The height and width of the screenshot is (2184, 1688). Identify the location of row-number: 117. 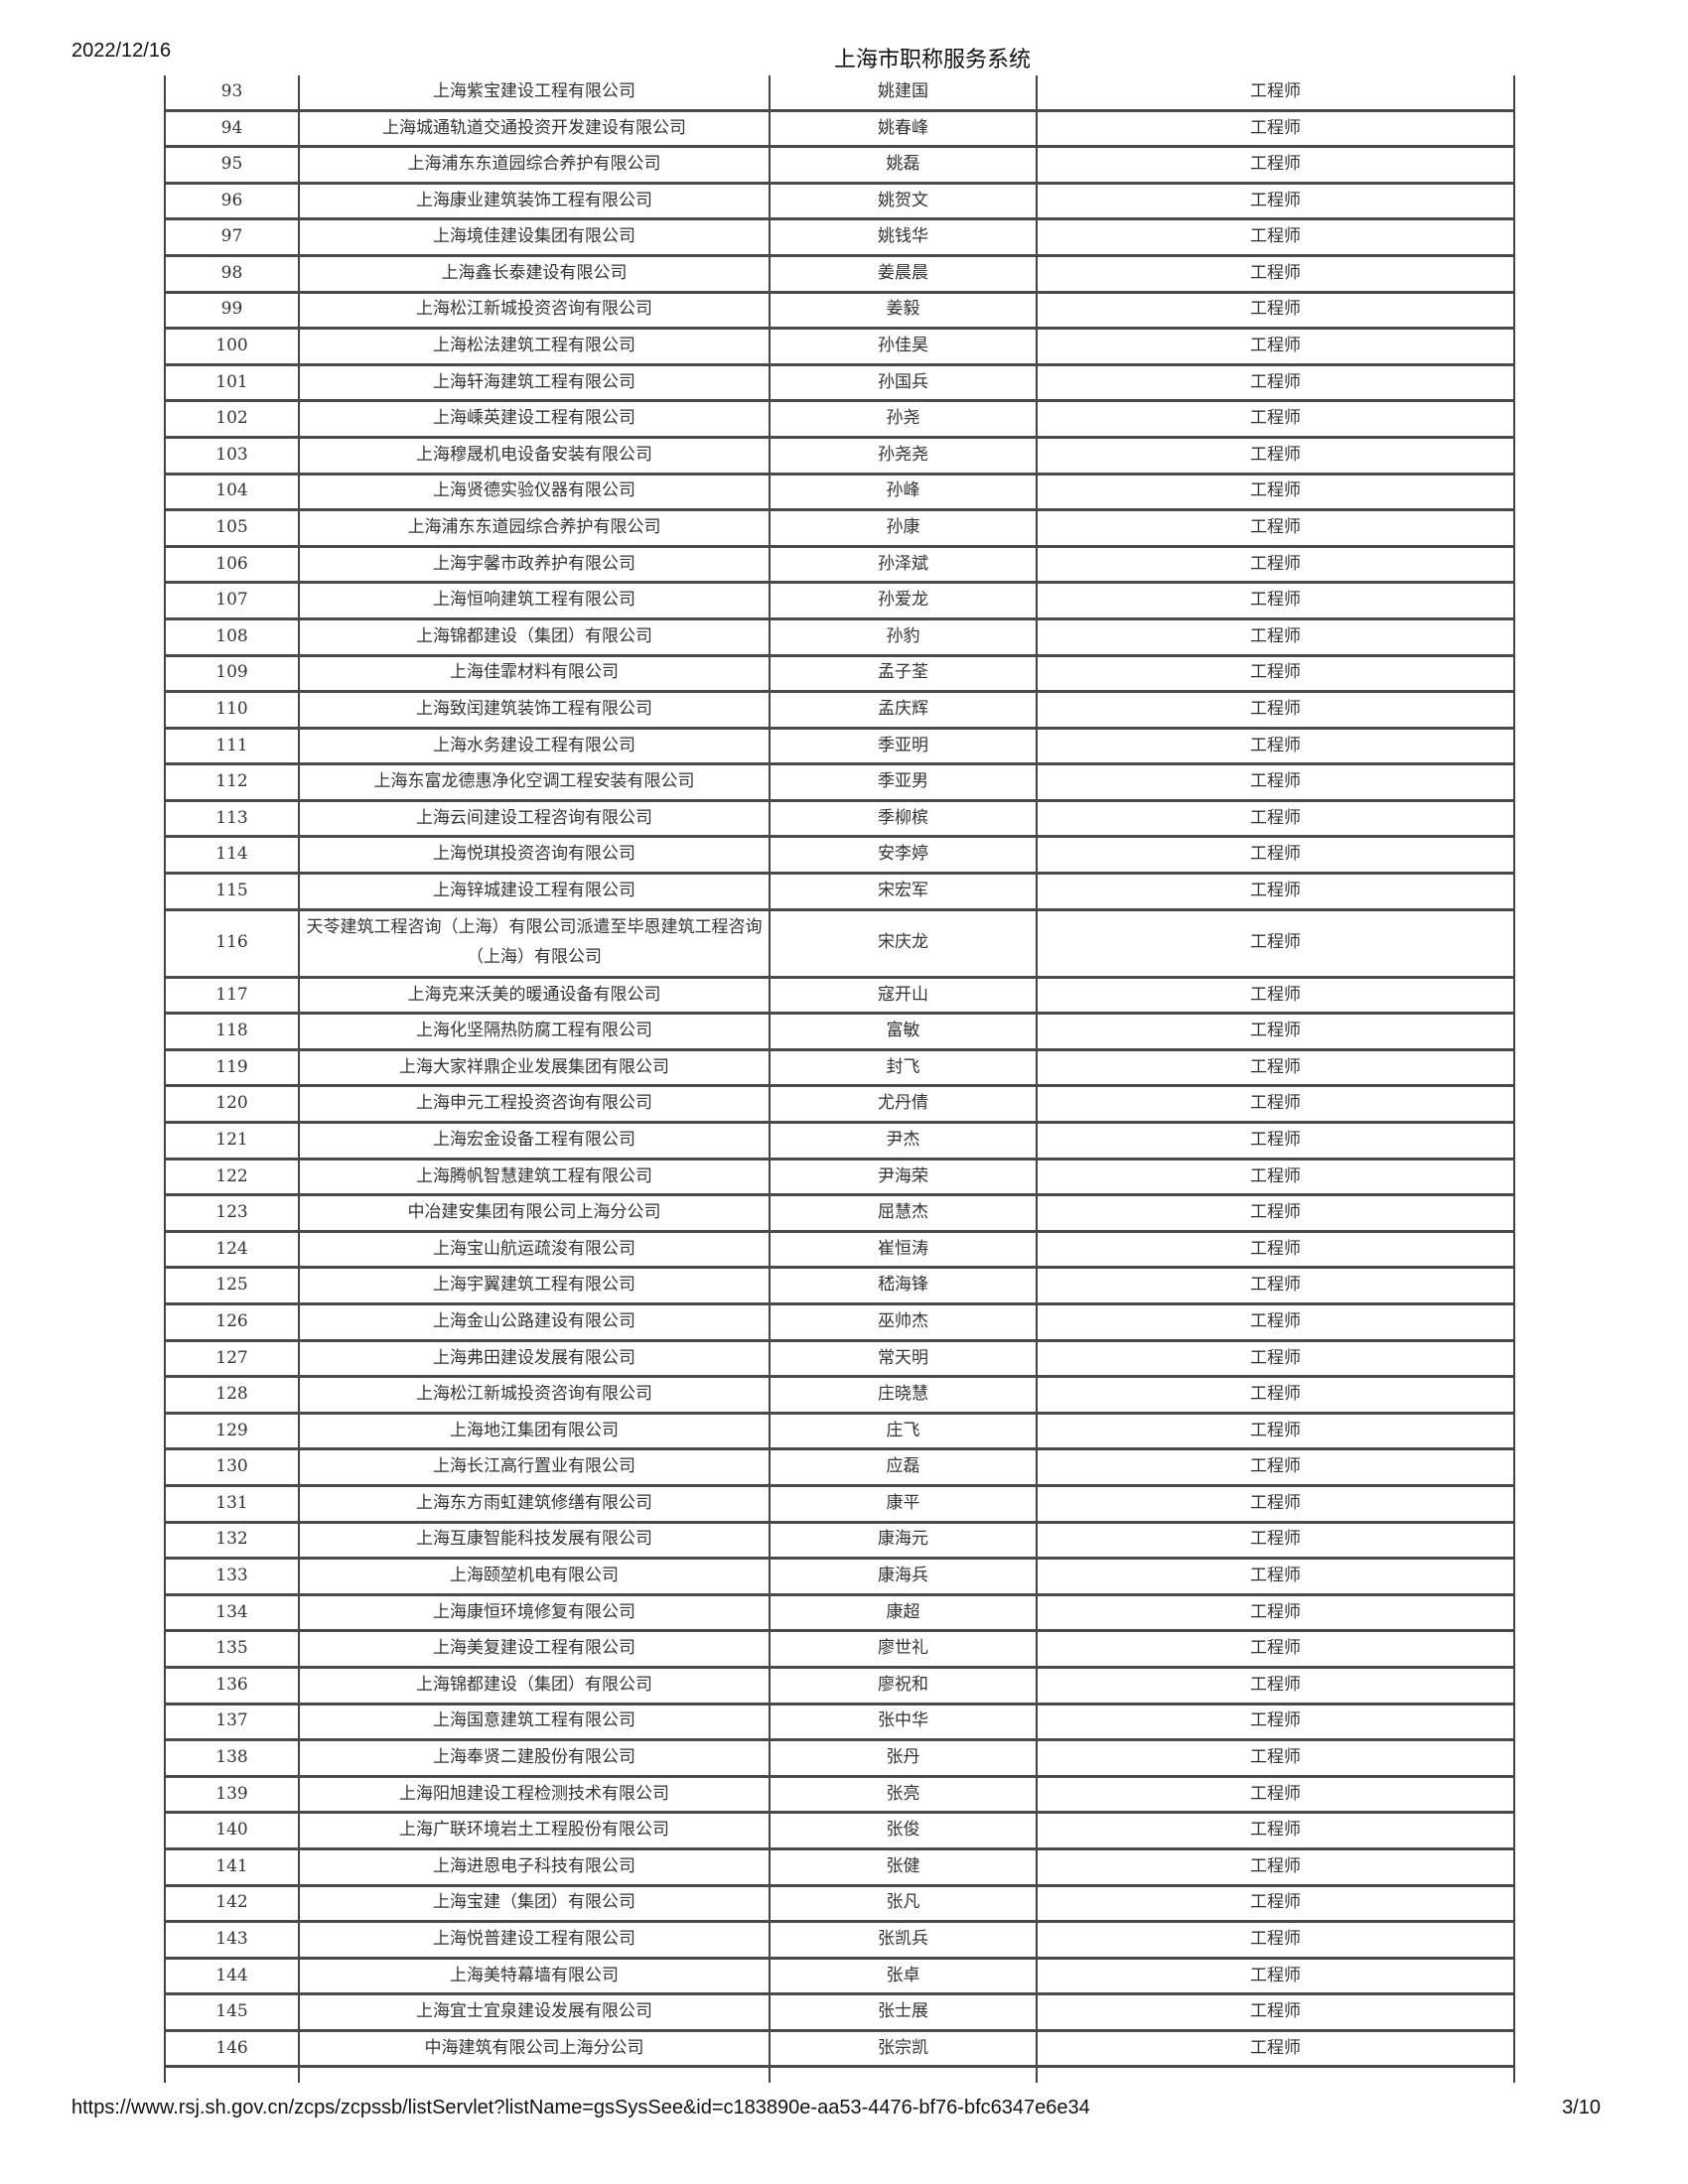
(233, 995).